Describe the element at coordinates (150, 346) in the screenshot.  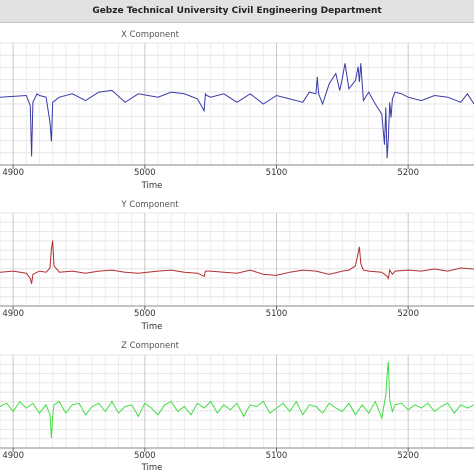
I see `panel-title: Z Component` at that location.